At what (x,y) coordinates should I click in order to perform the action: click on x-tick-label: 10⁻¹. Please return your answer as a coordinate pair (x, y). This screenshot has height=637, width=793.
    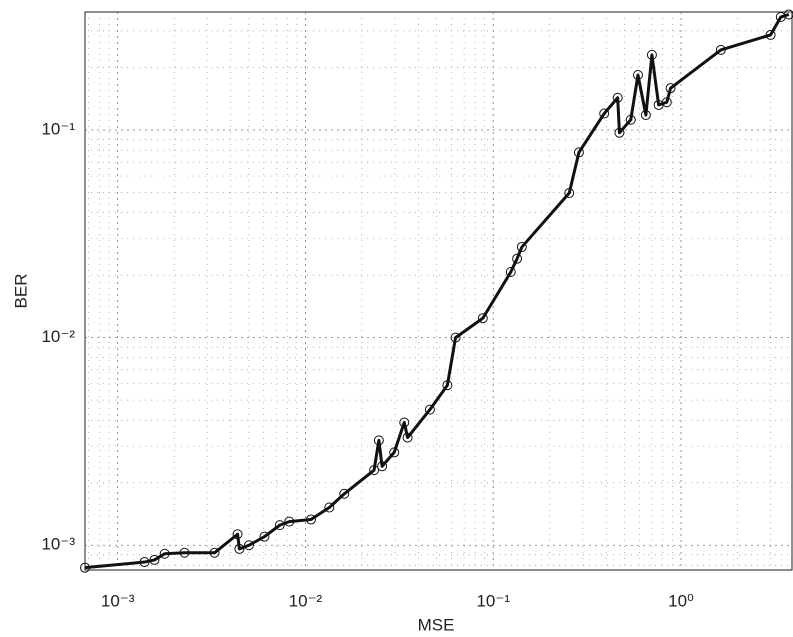
    Looking at the image, I should click on (493, 600).